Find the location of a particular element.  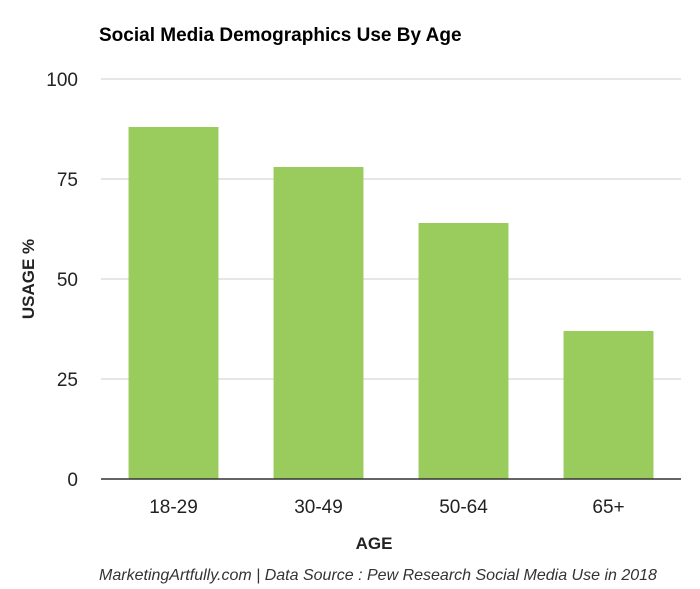

chart-title: Social Media Demographics Use By Age is located at coordinates (280, 35).